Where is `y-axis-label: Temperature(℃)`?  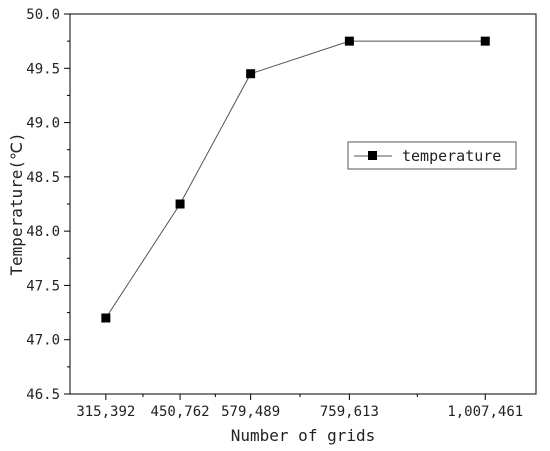 y-axis-label: Temperature(℃) is located at coordinates (16, 203).